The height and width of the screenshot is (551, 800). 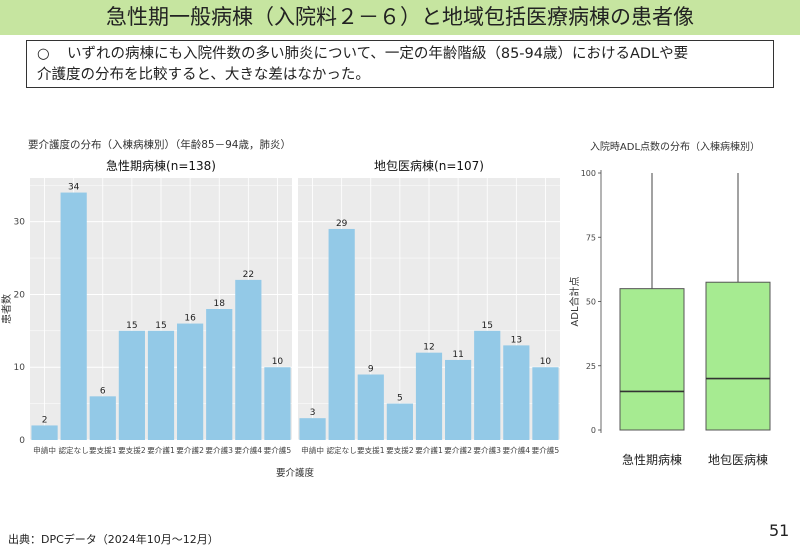 What do you see at coordinates (113, 539) in the screenshot?
I see `footer-source: 出典：DPCデータ（2024年10月～12月）` at bounding box center [113, 539].